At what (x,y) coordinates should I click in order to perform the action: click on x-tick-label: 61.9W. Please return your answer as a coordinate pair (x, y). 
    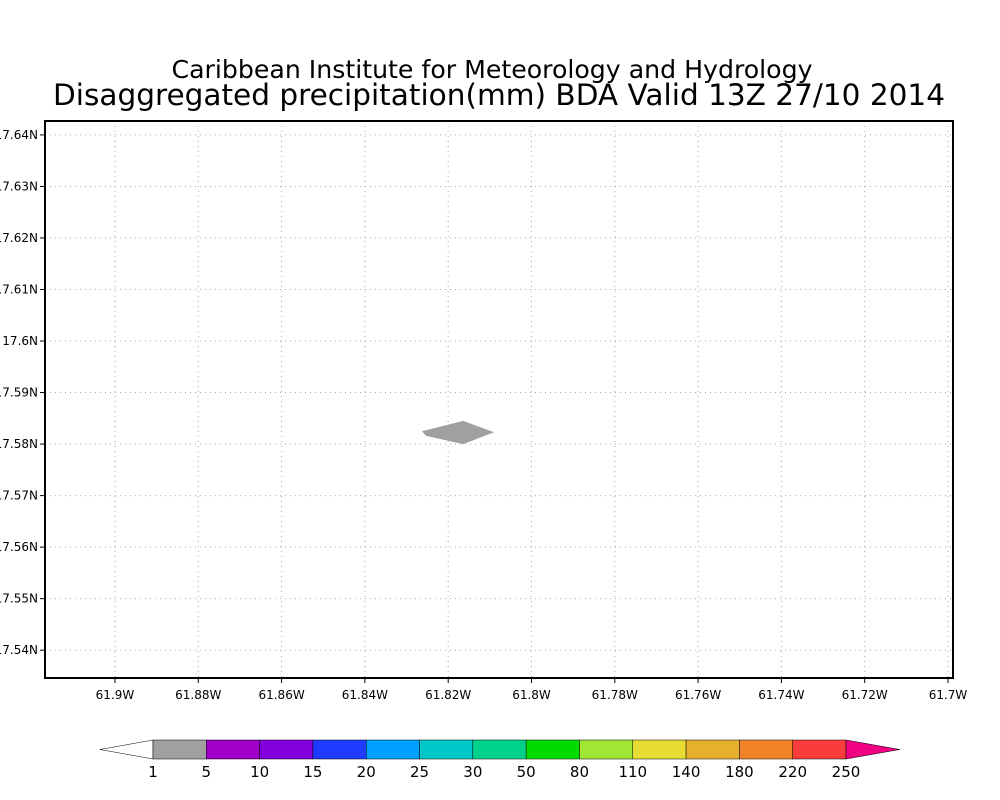
    Looking at the image, I should click on (115, 695).